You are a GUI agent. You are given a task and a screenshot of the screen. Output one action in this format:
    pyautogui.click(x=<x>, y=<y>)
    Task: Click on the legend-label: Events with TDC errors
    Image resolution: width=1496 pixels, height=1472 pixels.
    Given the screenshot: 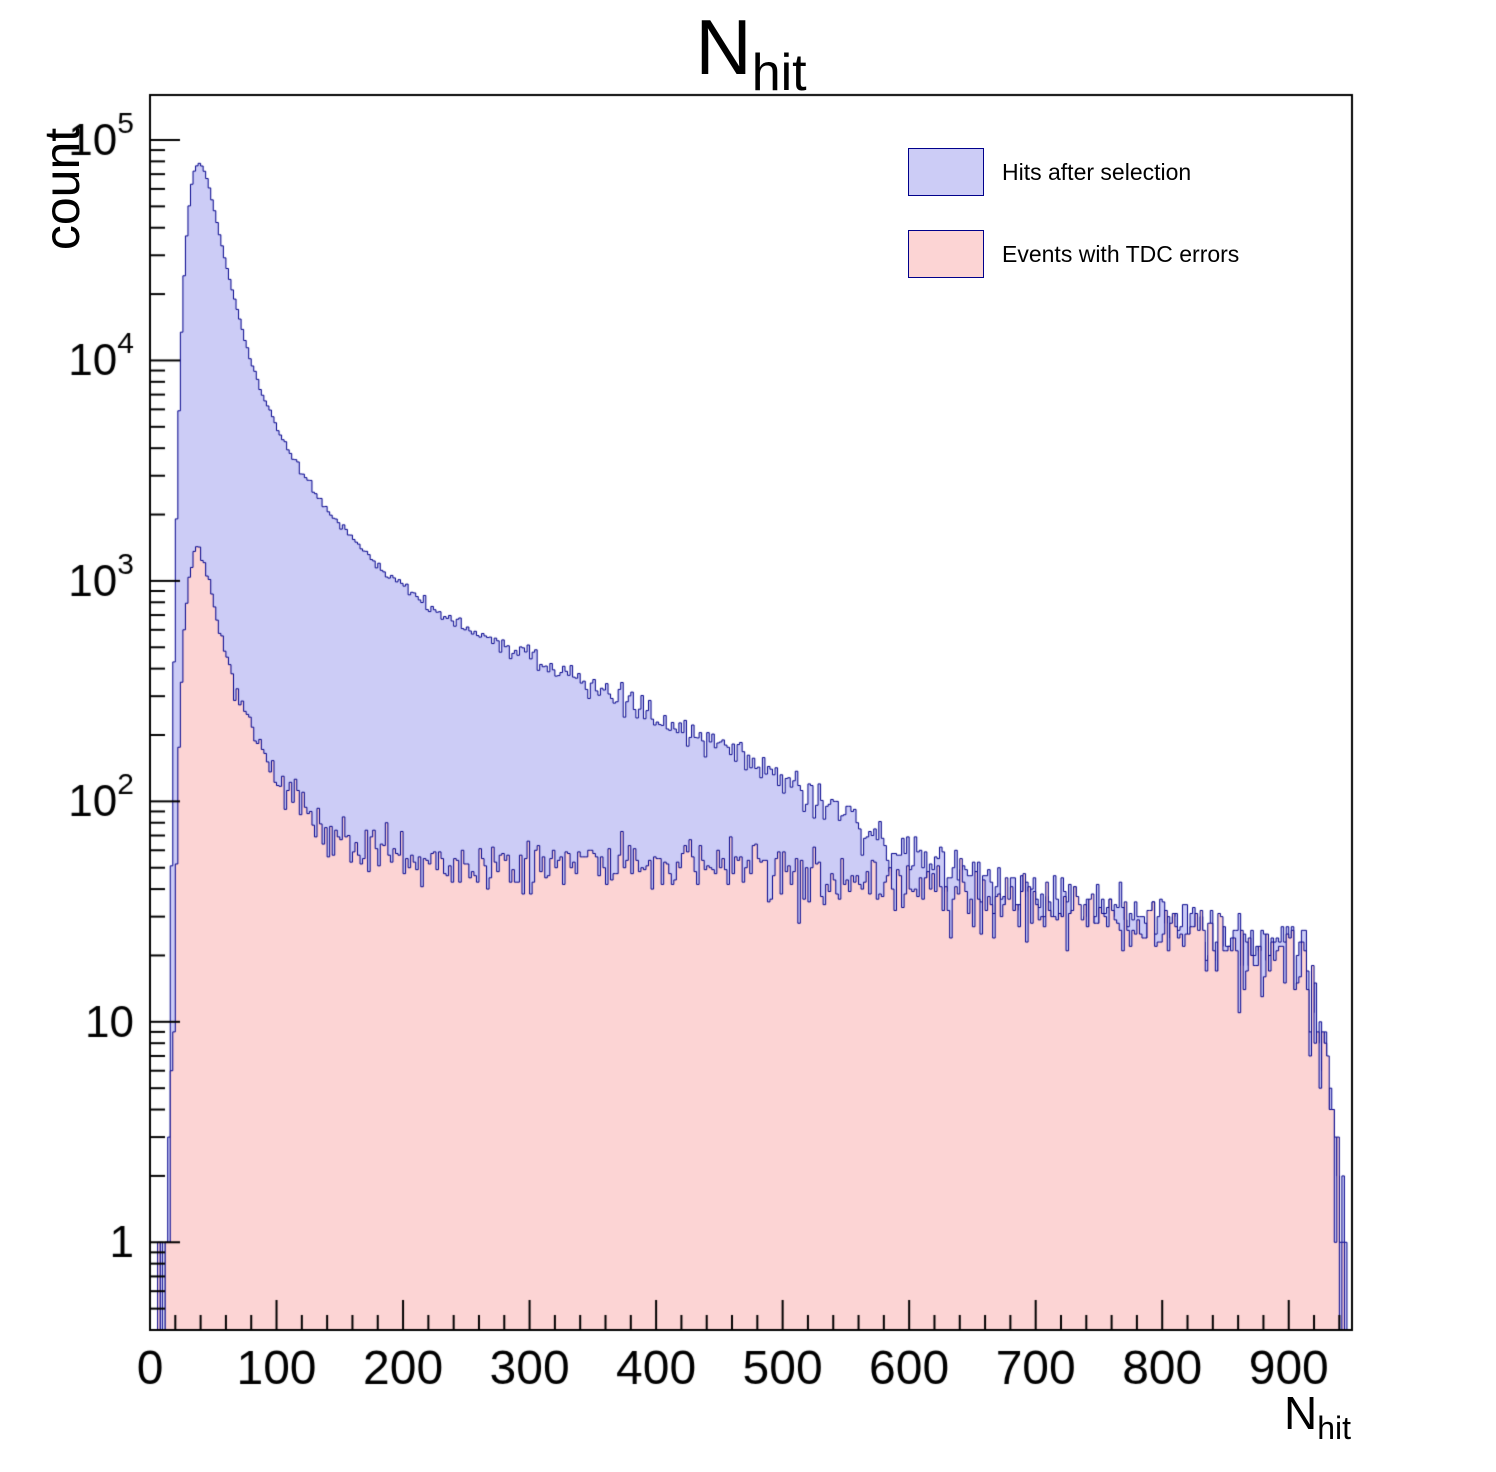 What is the action you would take?
    pyautogui.click(x=1121, y=253)
    